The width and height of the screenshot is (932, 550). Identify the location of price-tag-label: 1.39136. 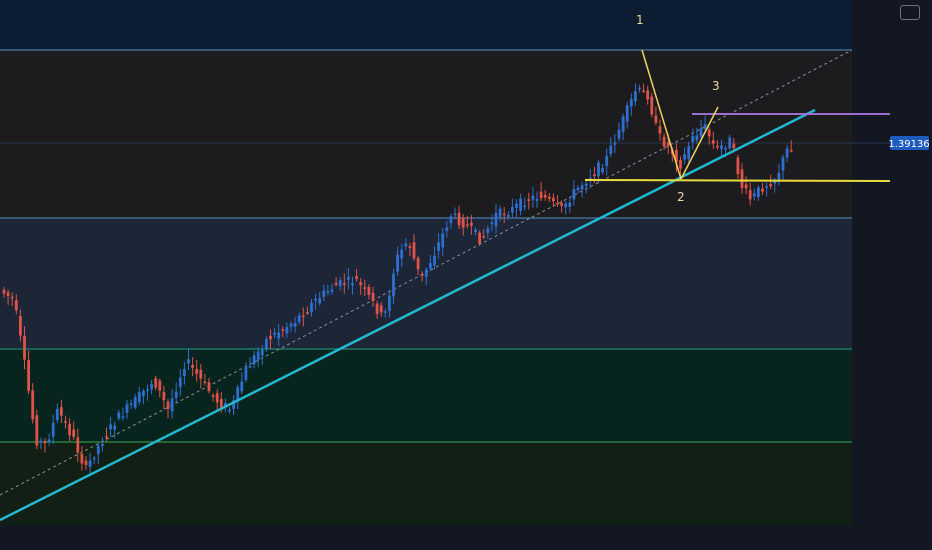
(908, 144).